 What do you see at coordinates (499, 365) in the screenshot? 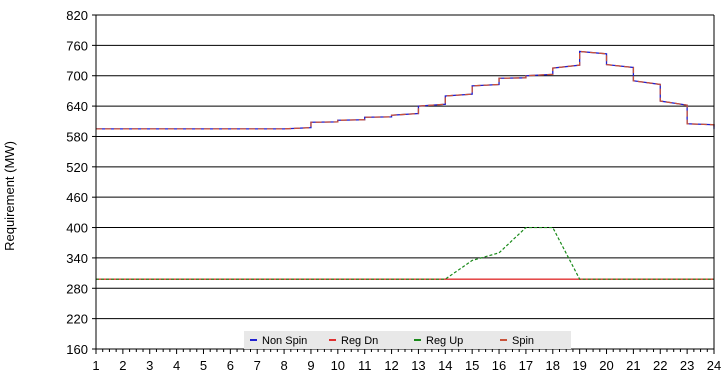
I see `x-tick-label: 16` at bounding box center [499, 365].